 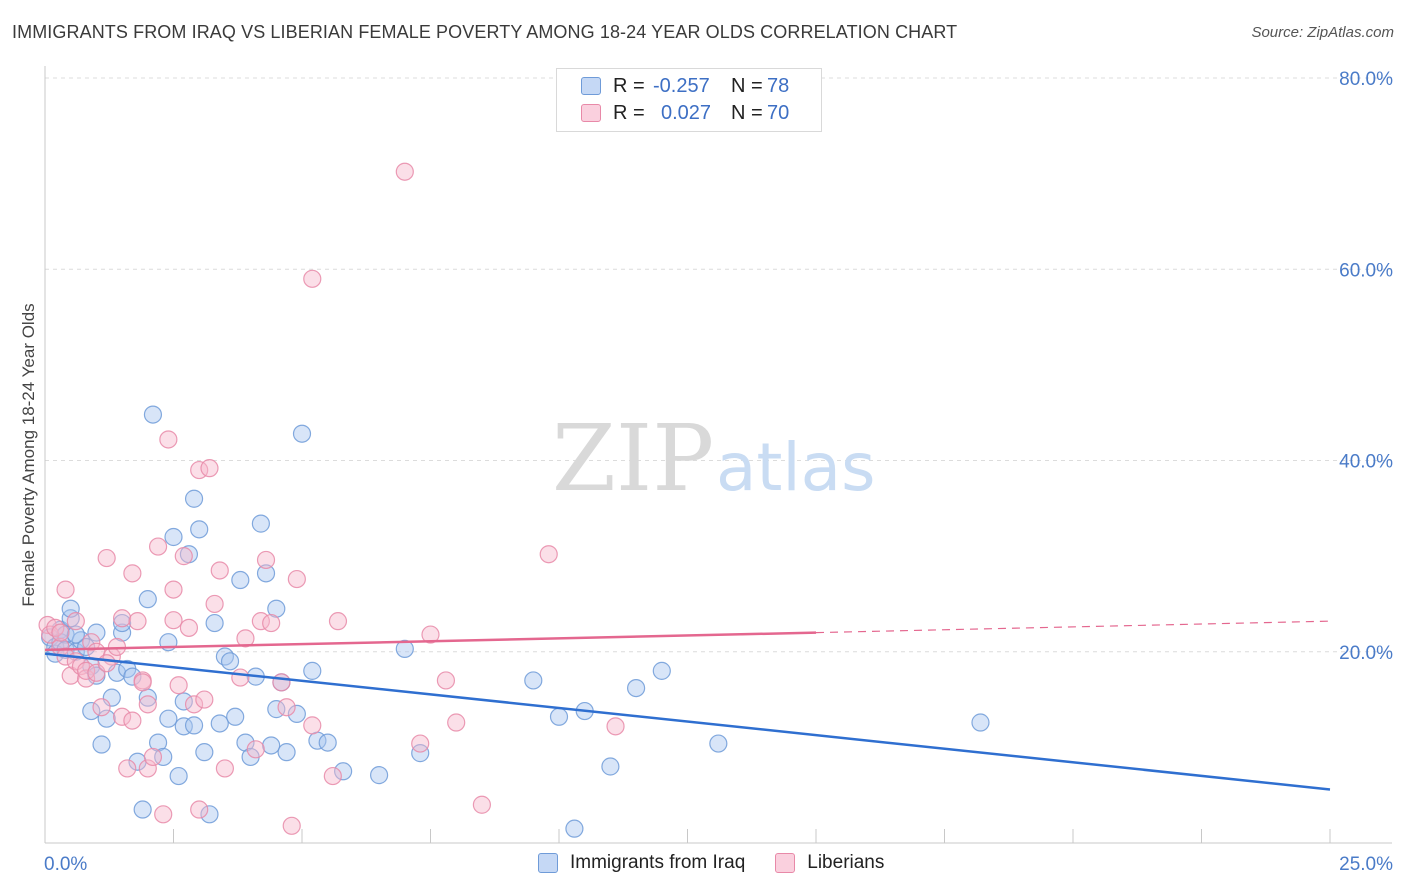 I want to click on correlation-legend: R = -0.257 N = 78 R = 0.027 N = 70, so click(x=689, y=100).